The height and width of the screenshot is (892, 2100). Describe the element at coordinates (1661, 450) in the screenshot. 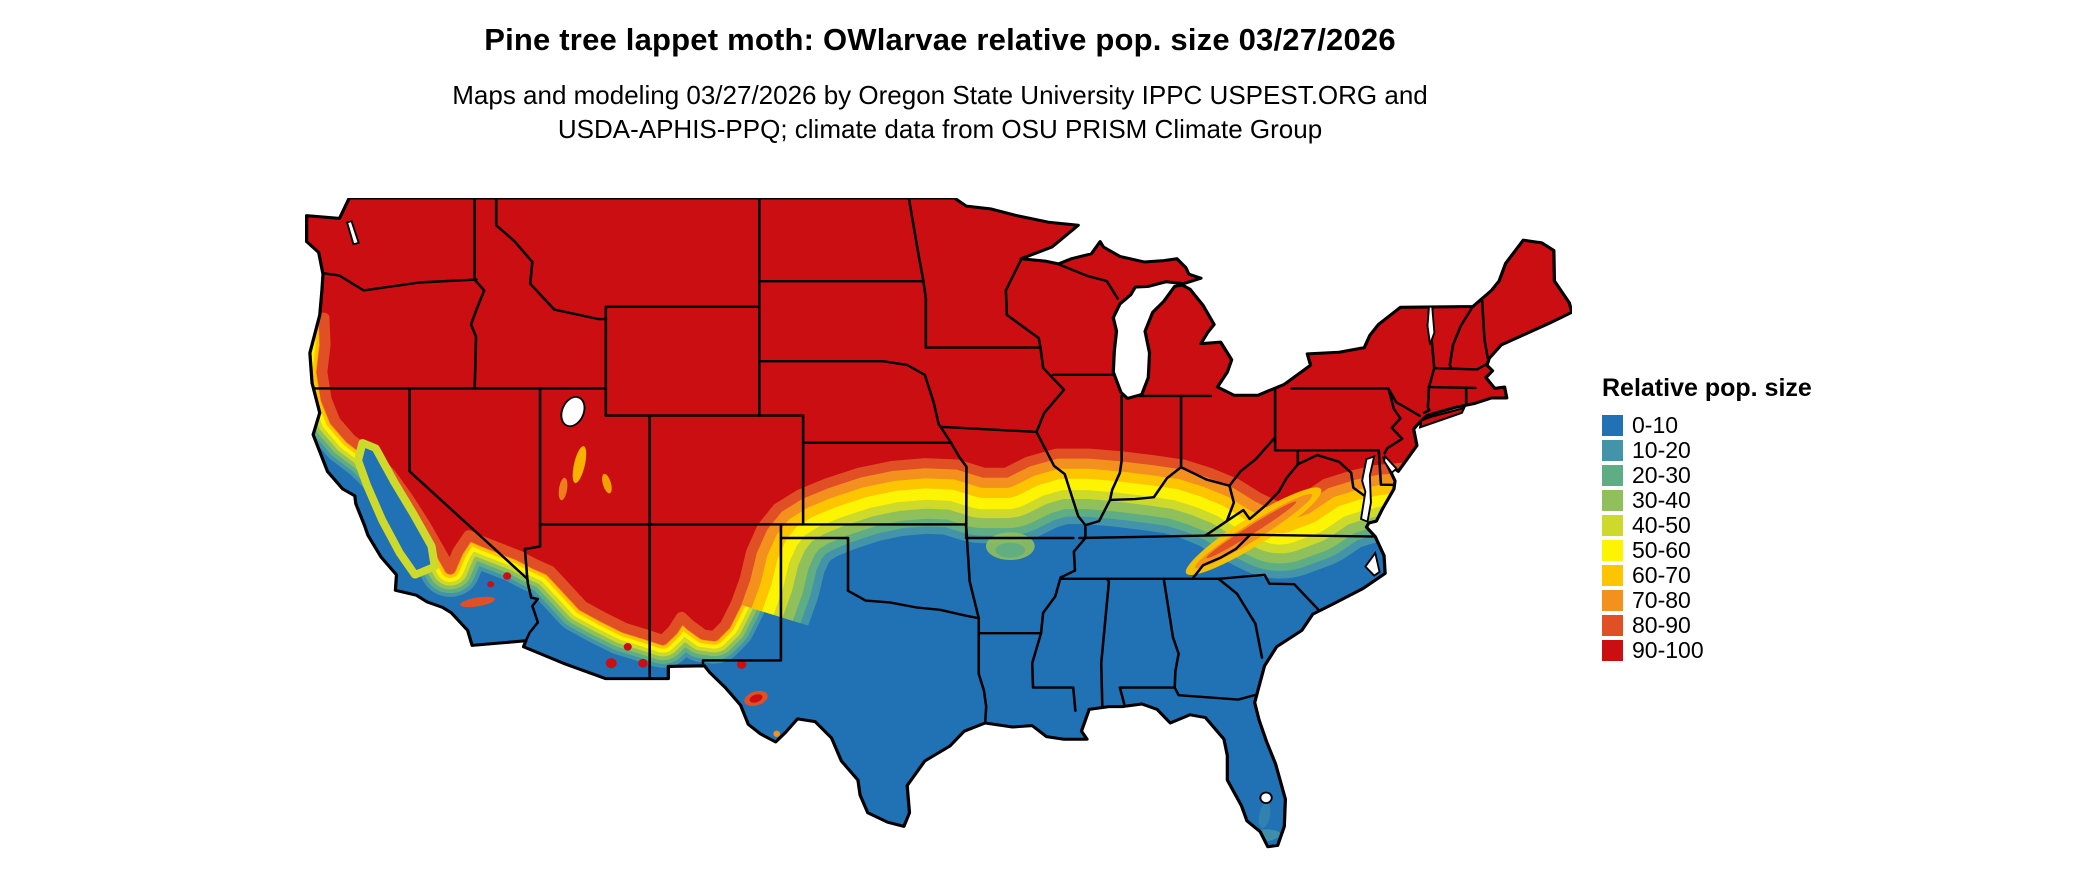

I see `legend-label: 10-20` at that location.